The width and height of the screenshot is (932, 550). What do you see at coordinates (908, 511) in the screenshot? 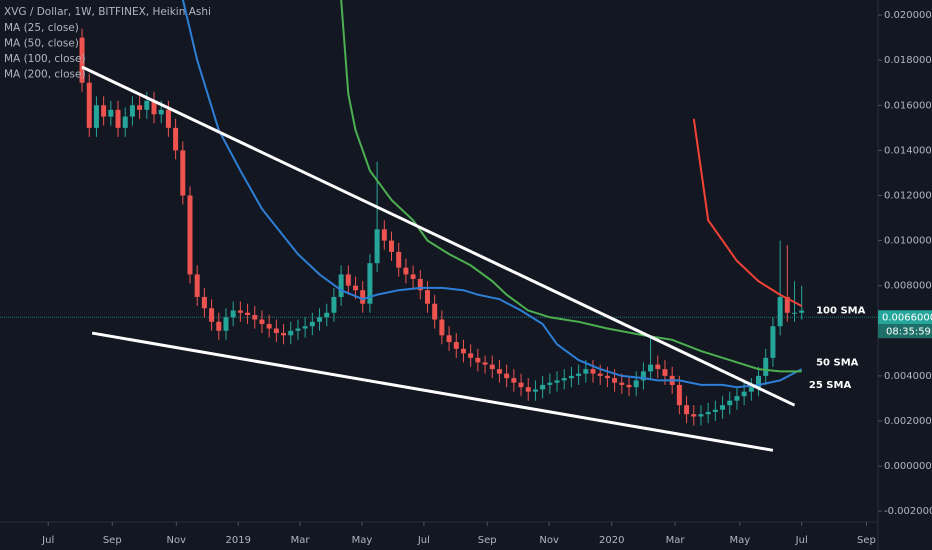
I see `y-tick-label: -0.00200000` at bounding box center [908, 511].